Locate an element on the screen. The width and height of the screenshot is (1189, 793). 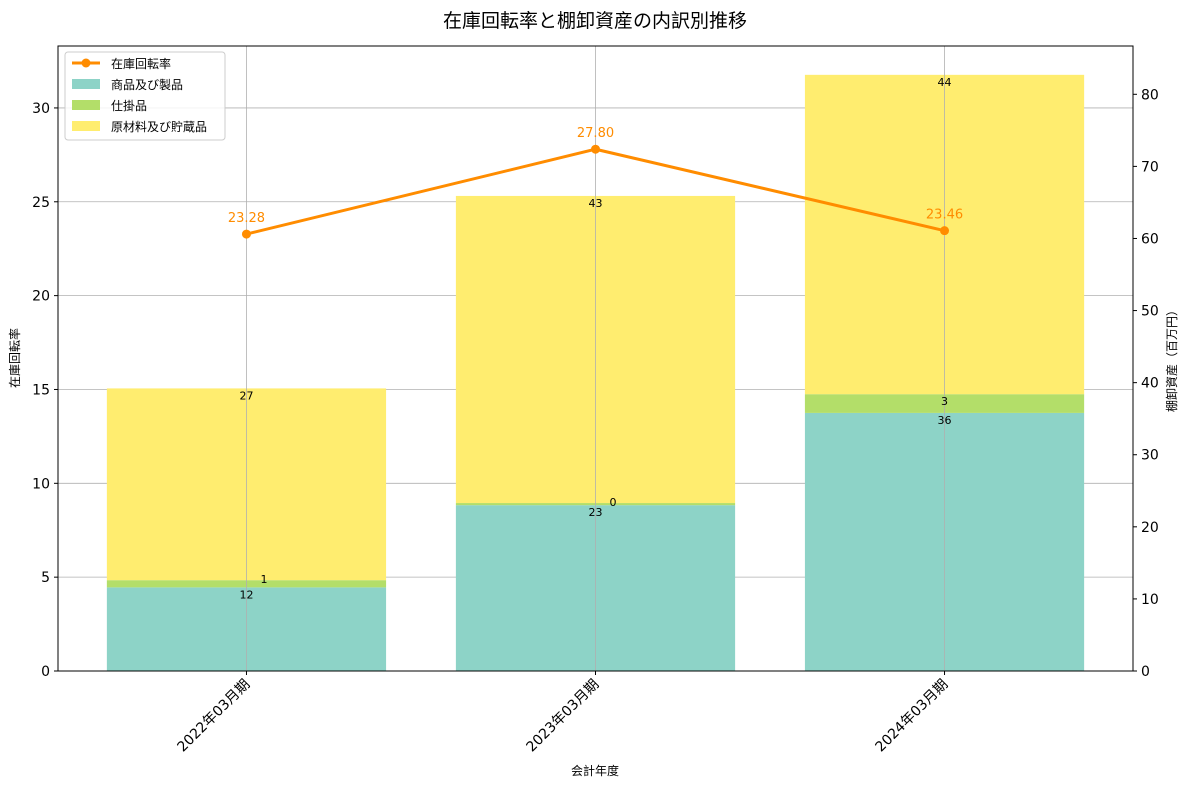
legend-box is located at coordinates (145, 96).